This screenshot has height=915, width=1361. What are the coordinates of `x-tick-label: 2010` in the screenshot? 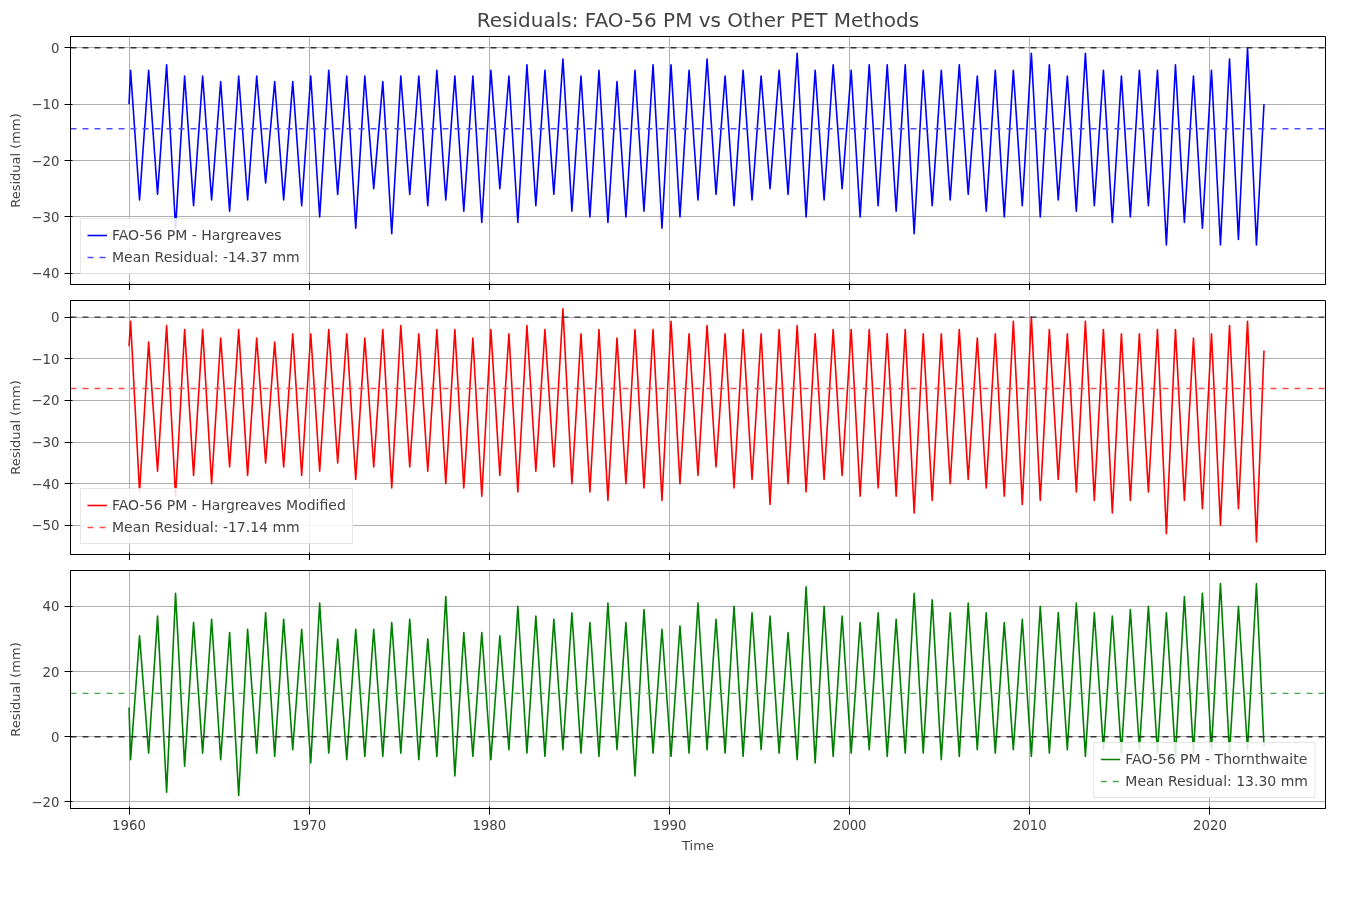 It's located at (1029, 825).